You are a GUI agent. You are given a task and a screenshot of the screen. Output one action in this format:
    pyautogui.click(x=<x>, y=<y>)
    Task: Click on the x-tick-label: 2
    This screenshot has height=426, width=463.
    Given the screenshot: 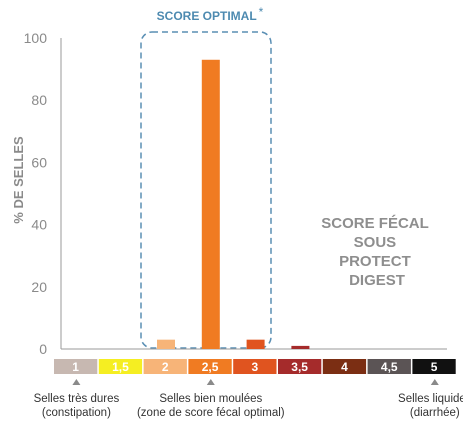 What is the action you would take?
    pyautogui.click(x=165, y=367)
    